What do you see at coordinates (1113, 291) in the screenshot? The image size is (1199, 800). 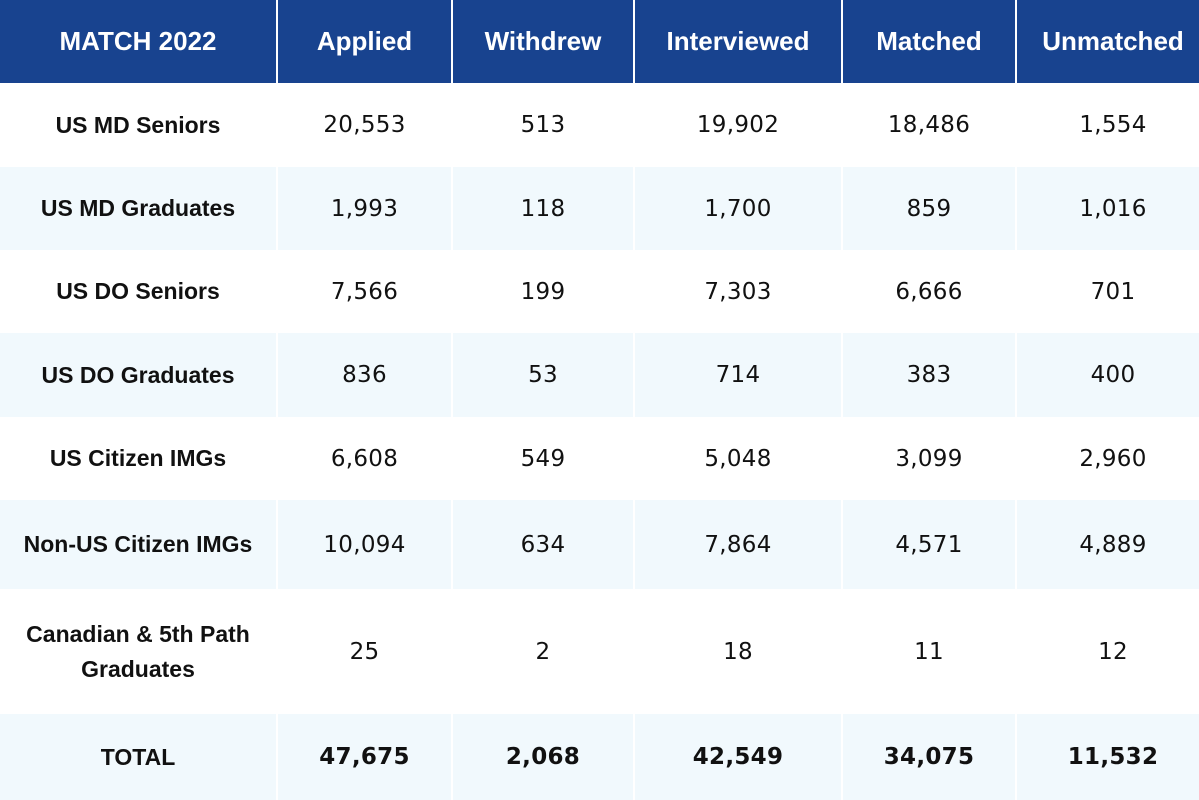 I see `cell-unmatched: 701` at bounding box center [1113, 291].